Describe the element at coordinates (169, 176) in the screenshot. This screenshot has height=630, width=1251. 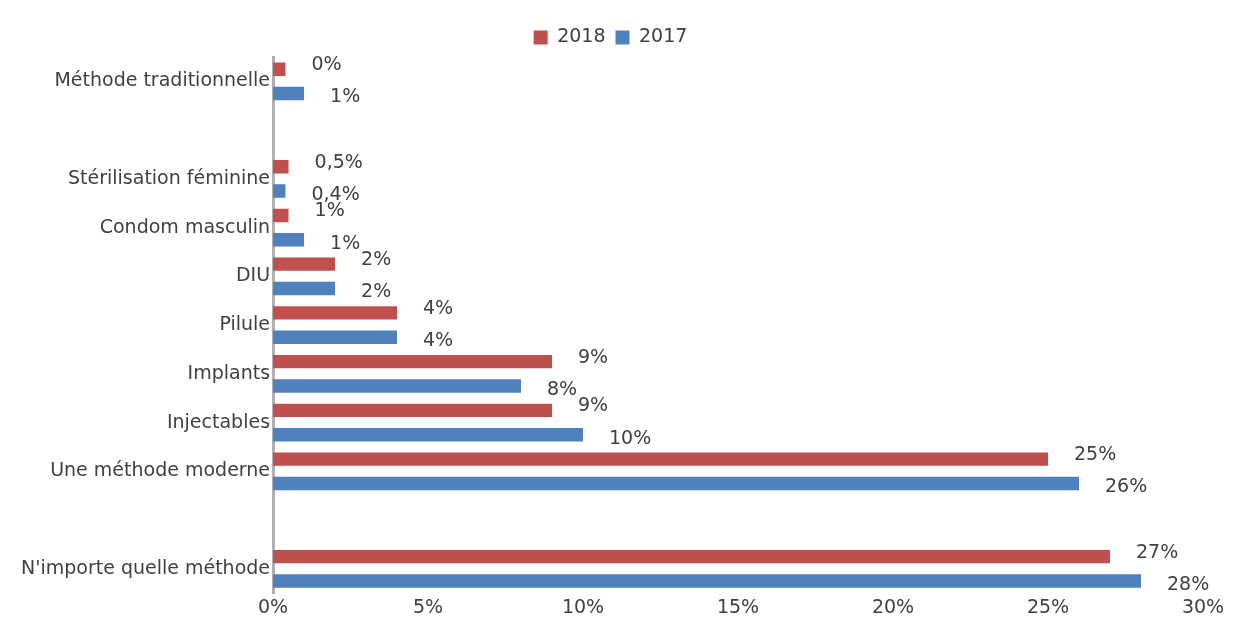
I see `y-tick-label: Stérilisation féminine` at that location.